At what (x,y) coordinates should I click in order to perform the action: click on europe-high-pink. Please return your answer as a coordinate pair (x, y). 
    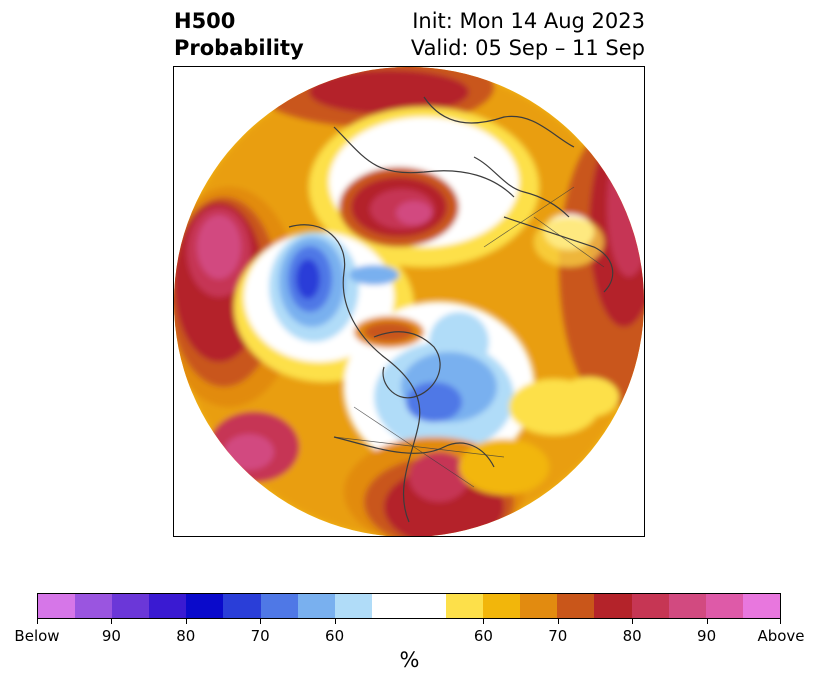
    Looking at the image, I should click on (414, 213).